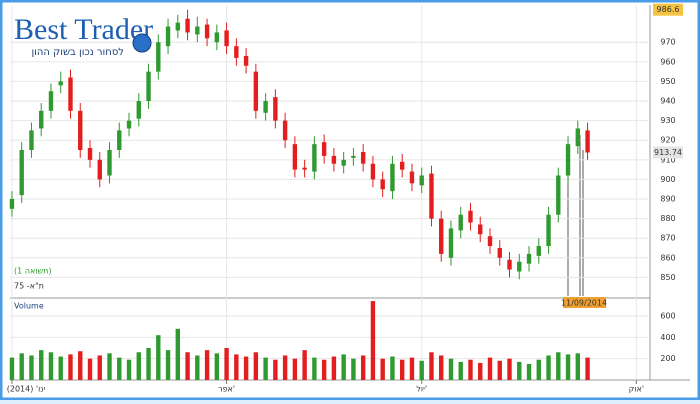 The width and height of the screenshot is (700, 404). Describe the element at coordinates (668, 9) in the screenshot. I see `max-marker` at that location.